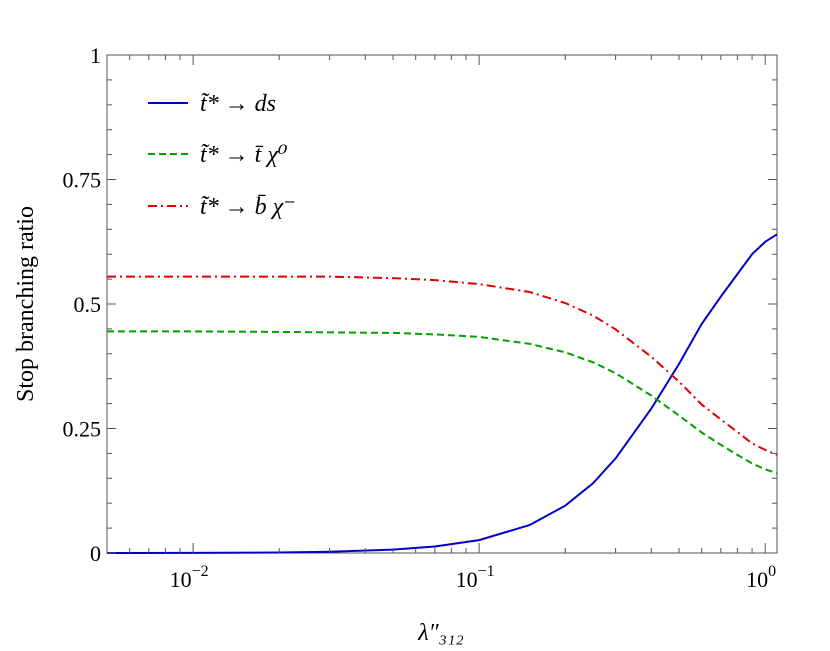 Image resolution: width=830 pixels, height=651 pixels. What do you see at coordinates (440, 633) in the screenshot?
I see `x-axis-label: λ″₃₁₂` at bounding box center [440, 633].